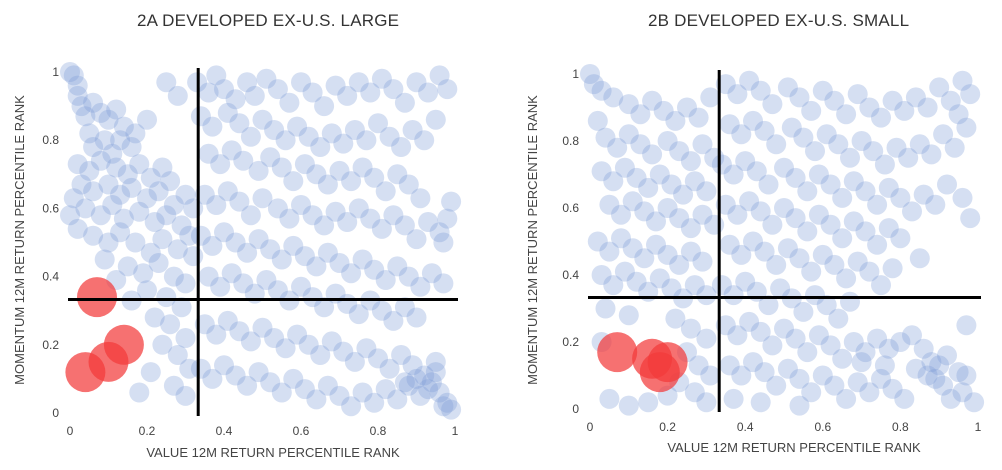  Describe the element at coordinates (745, 427) in the screenshot. I see `x-tick-label: 0.4` at that location.